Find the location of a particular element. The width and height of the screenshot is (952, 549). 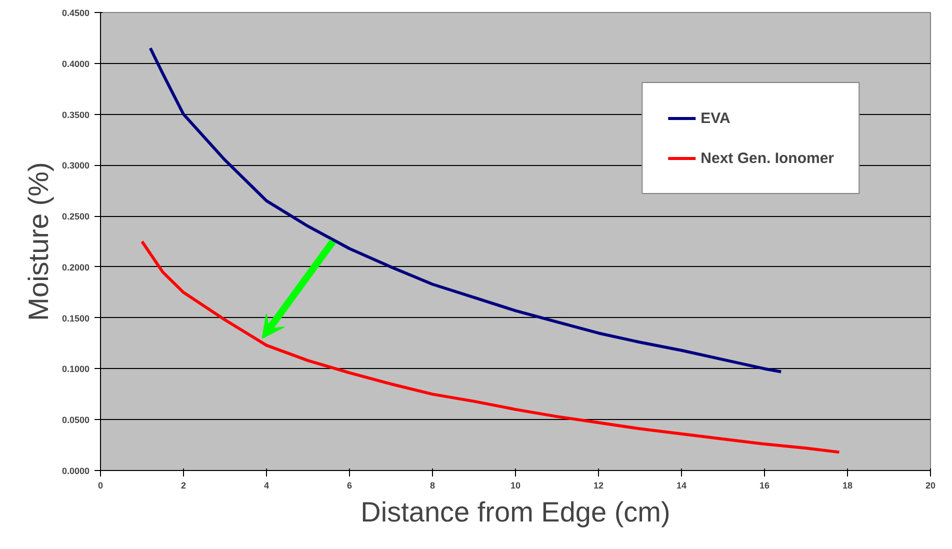

legend-label: Next Gen. Ionomer is located at coordinates (767, 158).